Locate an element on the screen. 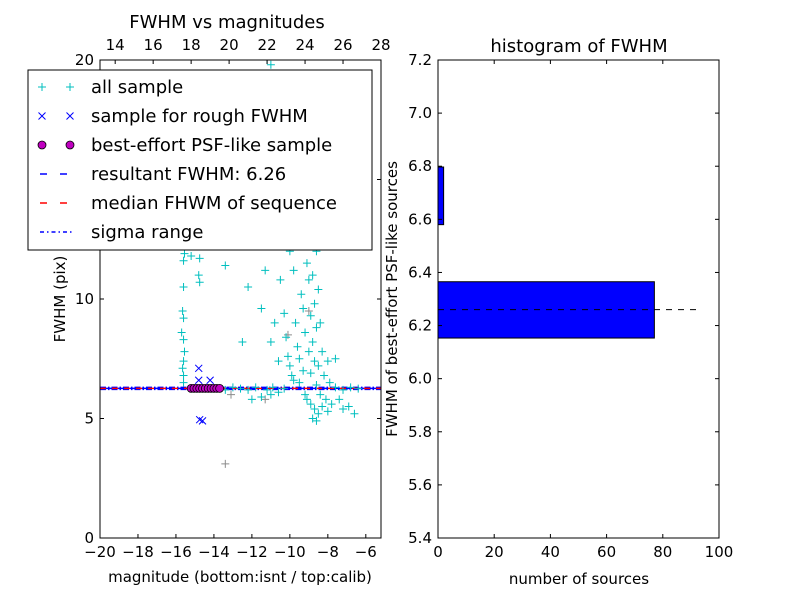 The image size is (800, 600). y-tick-label: 5.8 is located at coordinates (420, 432).